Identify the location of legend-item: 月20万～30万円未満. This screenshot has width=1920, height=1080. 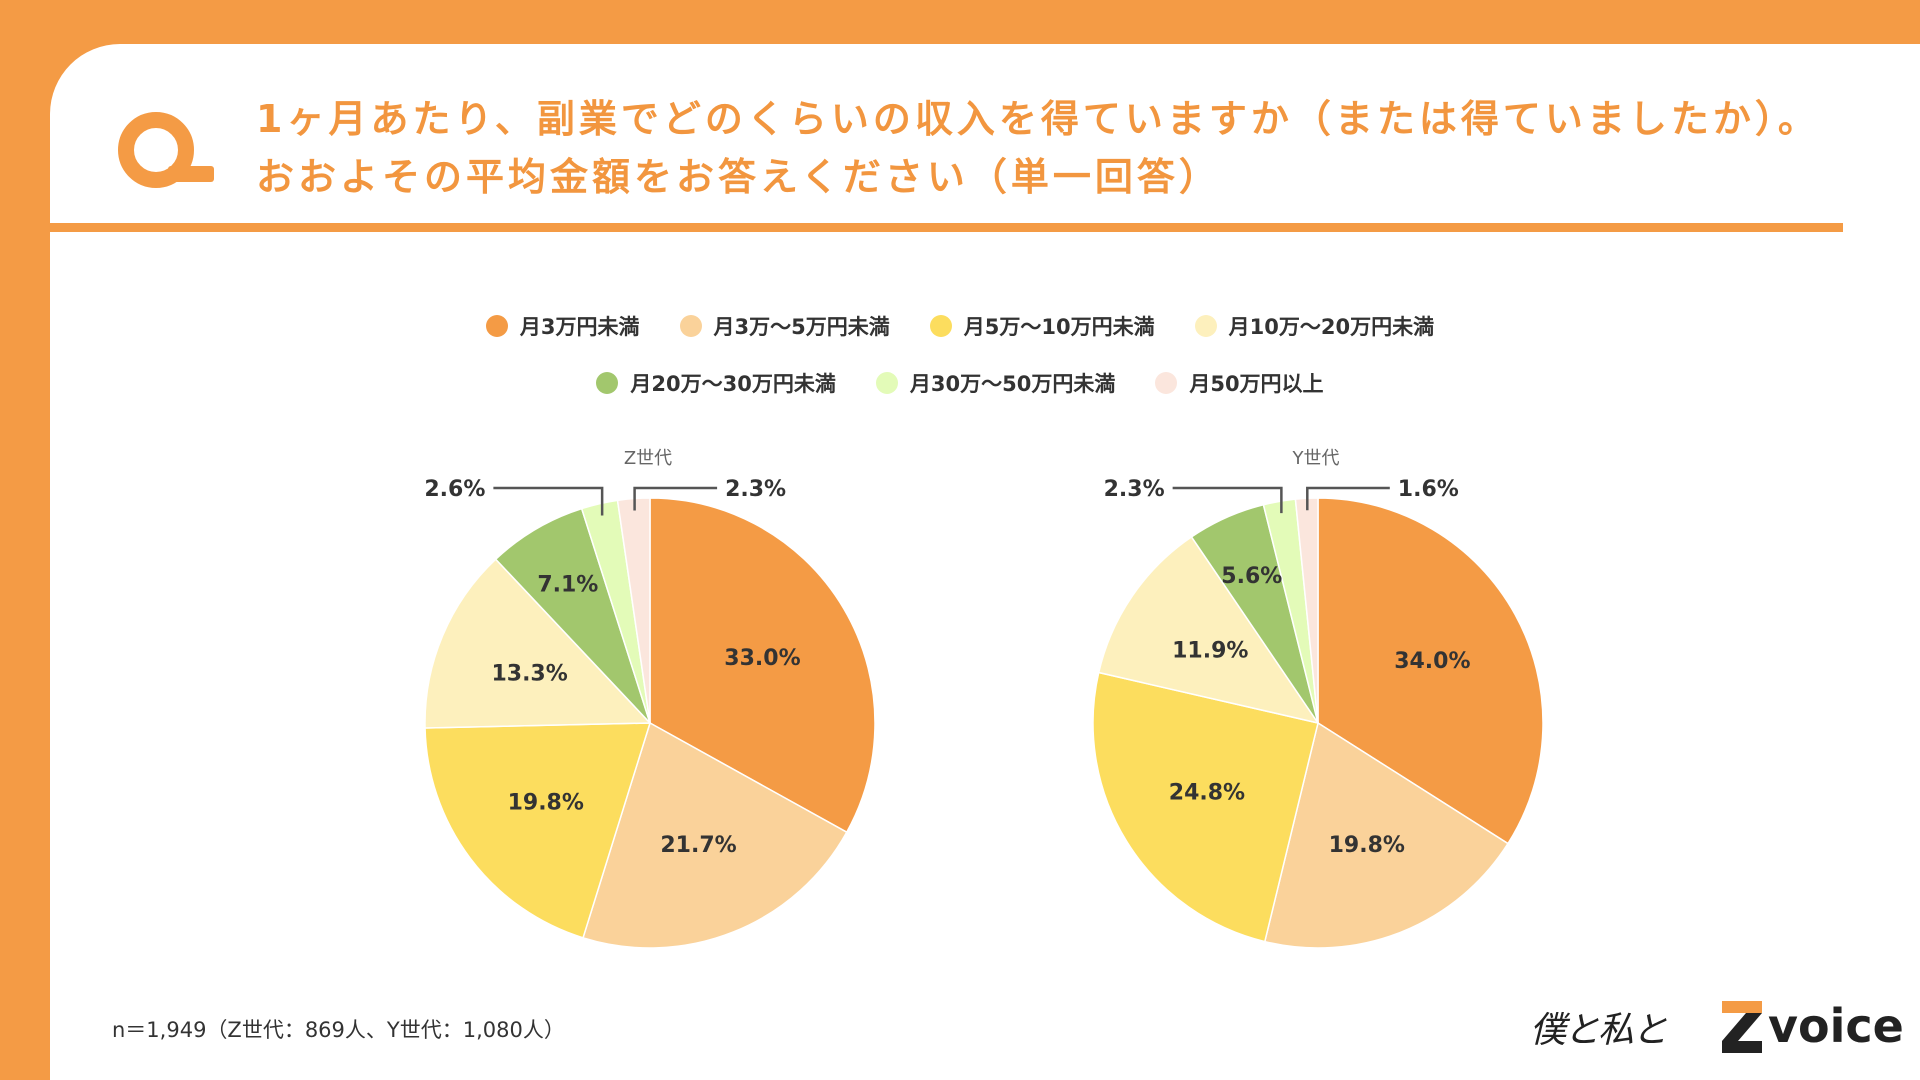
(716, 383).